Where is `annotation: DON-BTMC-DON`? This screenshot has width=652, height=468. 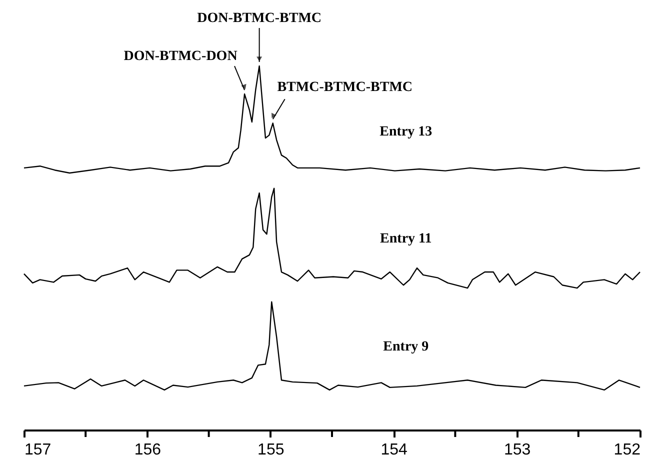 annotation: DON-BTMC-DON is located at coordinates (181, 56).